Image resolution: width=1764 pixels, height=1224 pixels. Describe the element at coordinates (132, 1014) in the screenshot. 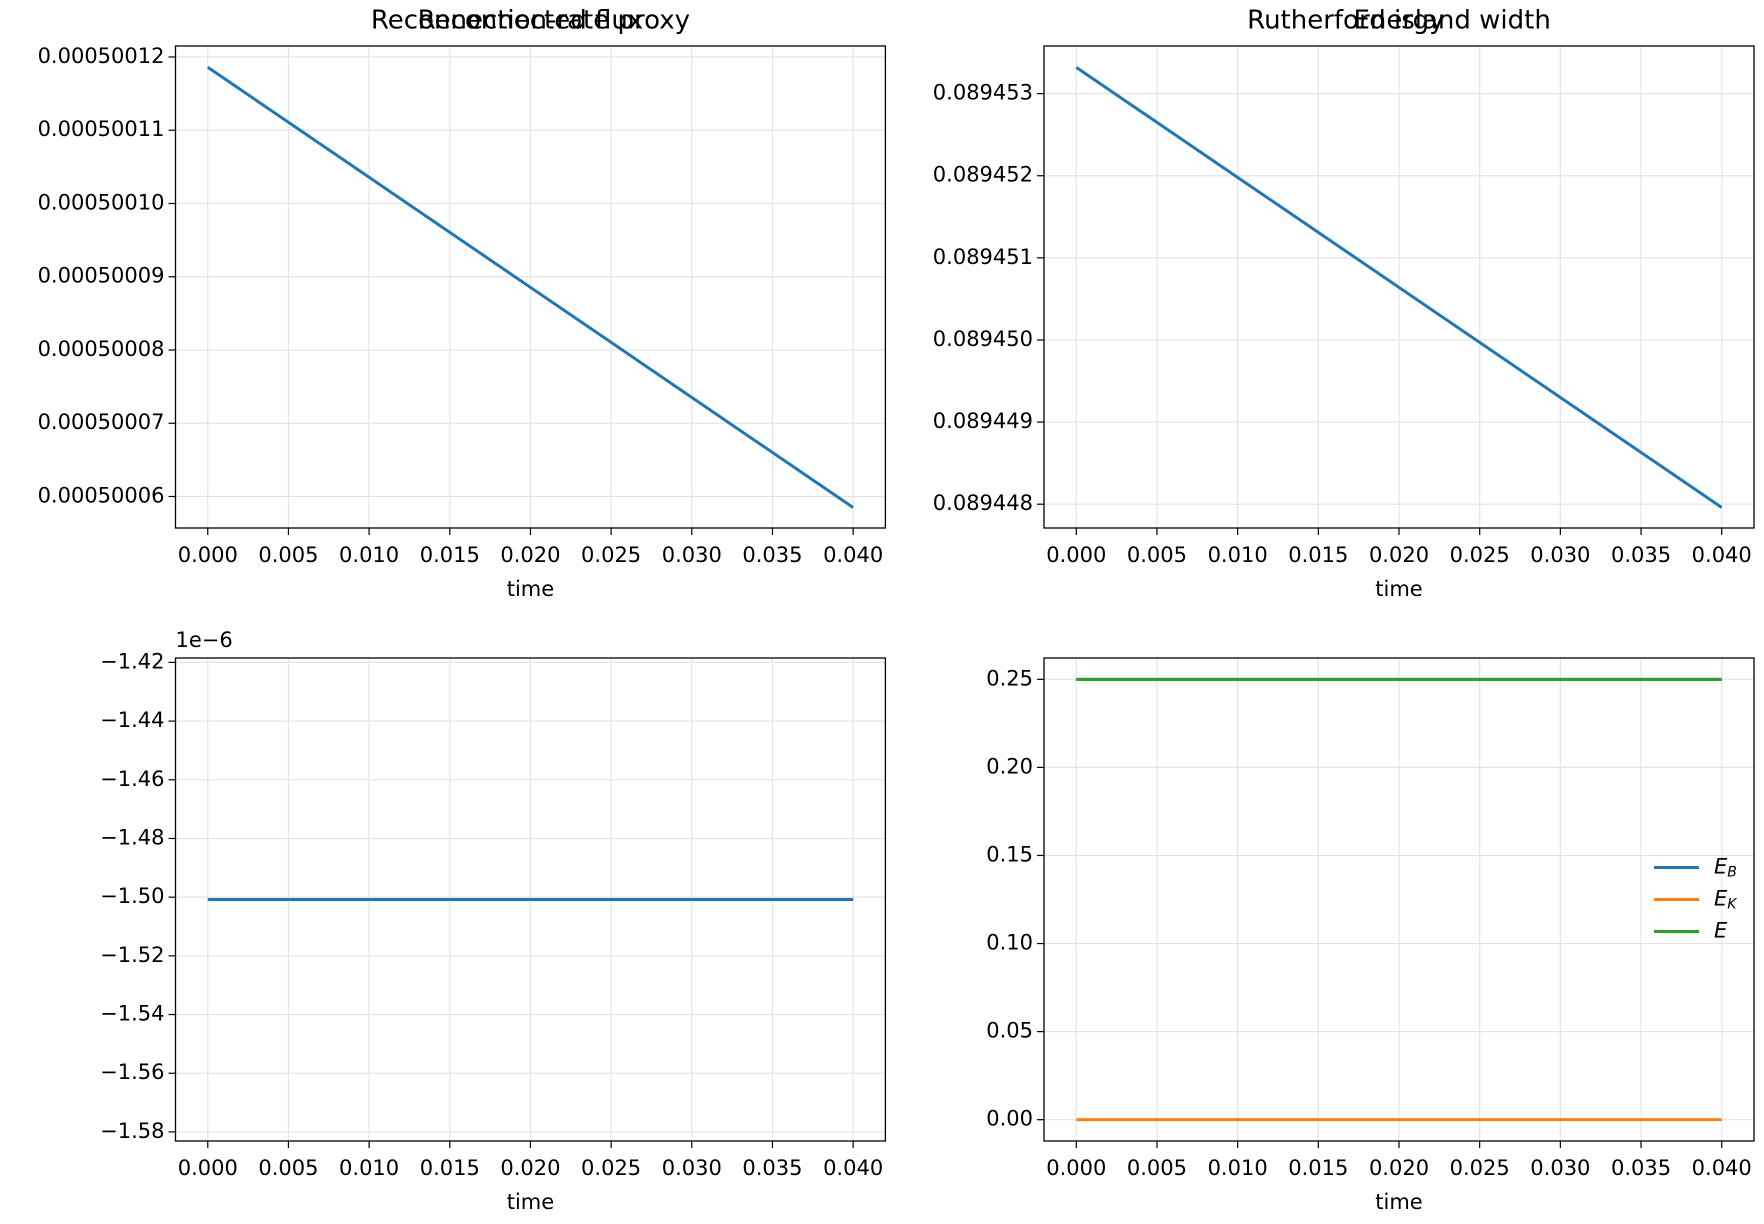

I see `y-tick-label: −1.54` at that location.